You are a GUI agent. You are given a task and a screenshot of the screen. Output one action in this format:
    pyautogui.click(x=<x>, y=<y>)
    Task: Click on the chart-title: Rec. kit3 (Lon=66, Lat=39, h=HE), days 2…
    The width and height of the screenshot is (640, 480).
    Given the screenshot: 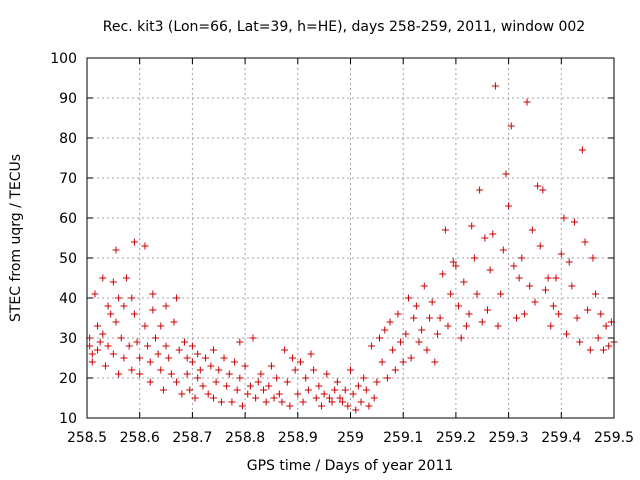 What is the action you would take?
    pyautogui.click(x=344, y=27)
    